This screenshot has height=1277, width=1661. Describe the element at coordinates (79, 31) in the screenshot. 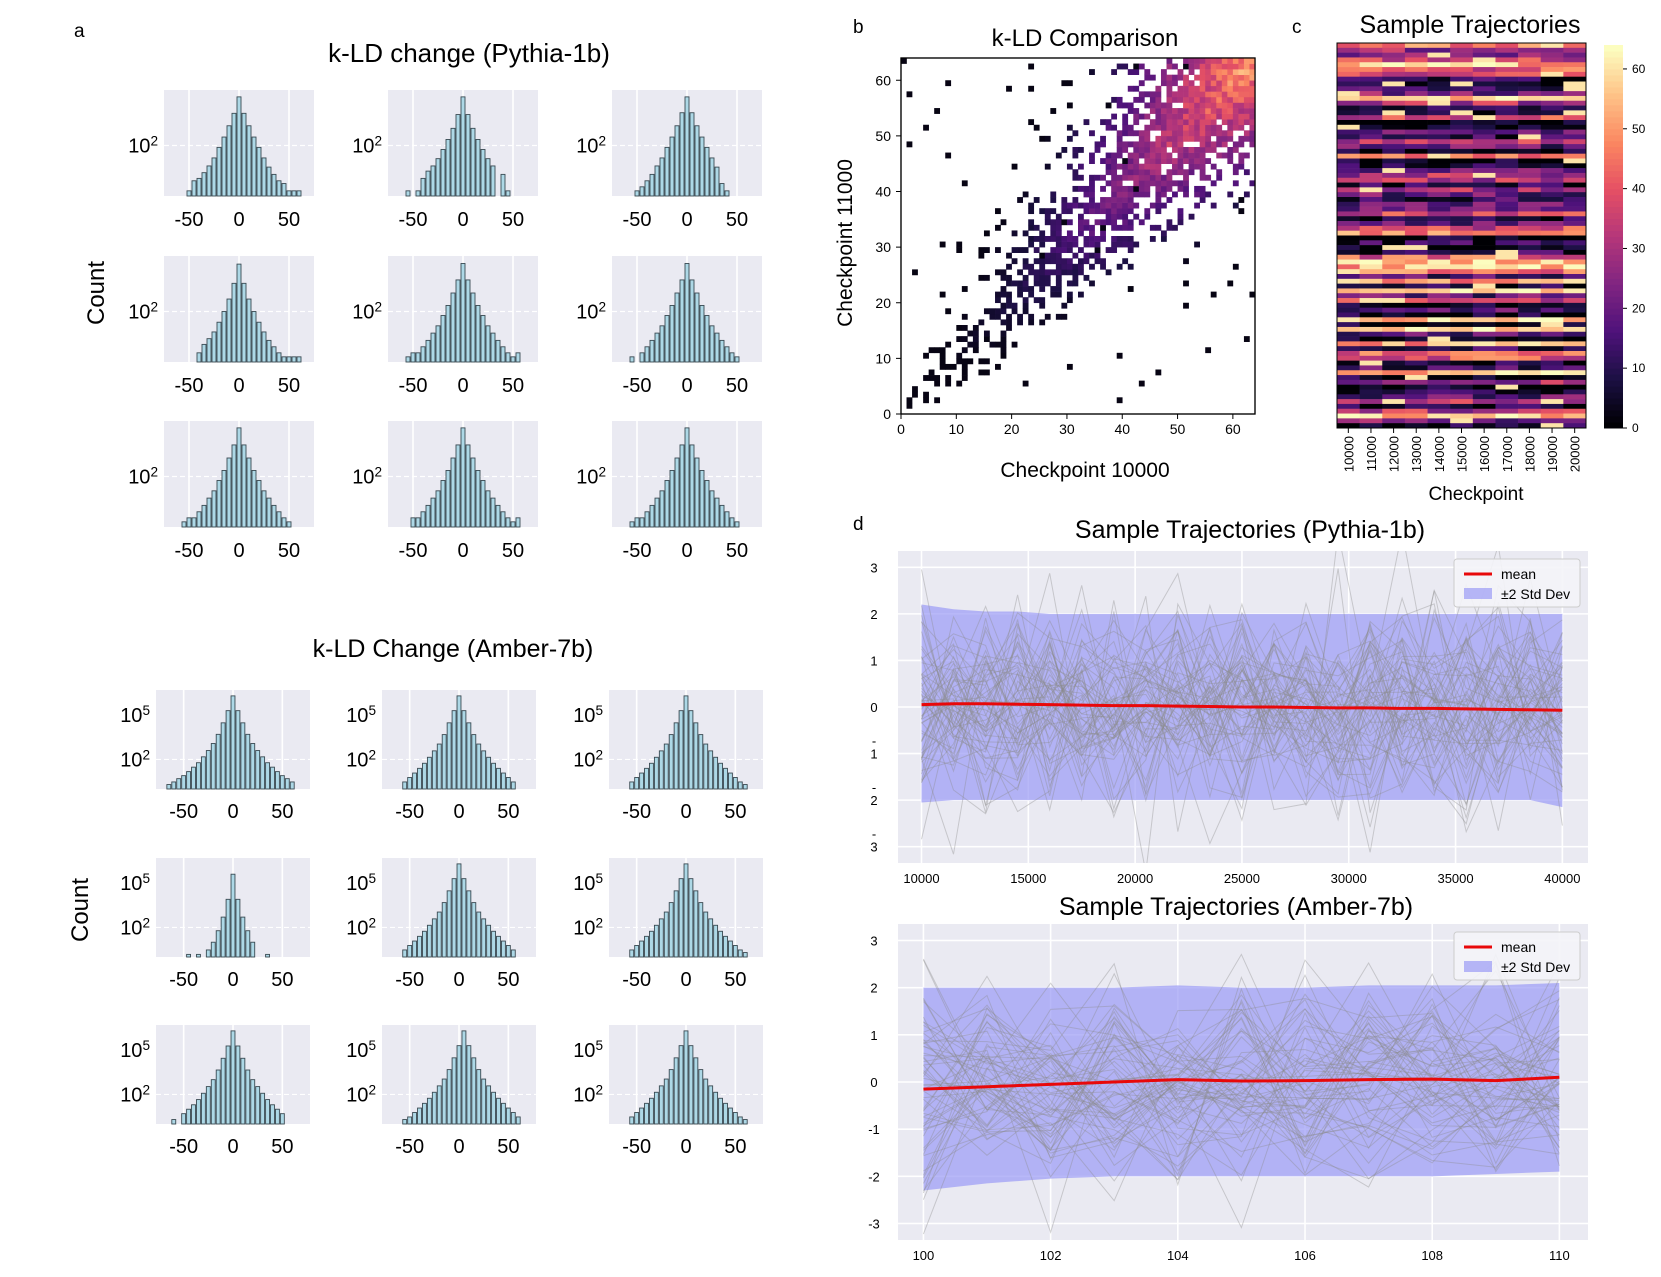

I see `panel-letter-a: a` at that location.